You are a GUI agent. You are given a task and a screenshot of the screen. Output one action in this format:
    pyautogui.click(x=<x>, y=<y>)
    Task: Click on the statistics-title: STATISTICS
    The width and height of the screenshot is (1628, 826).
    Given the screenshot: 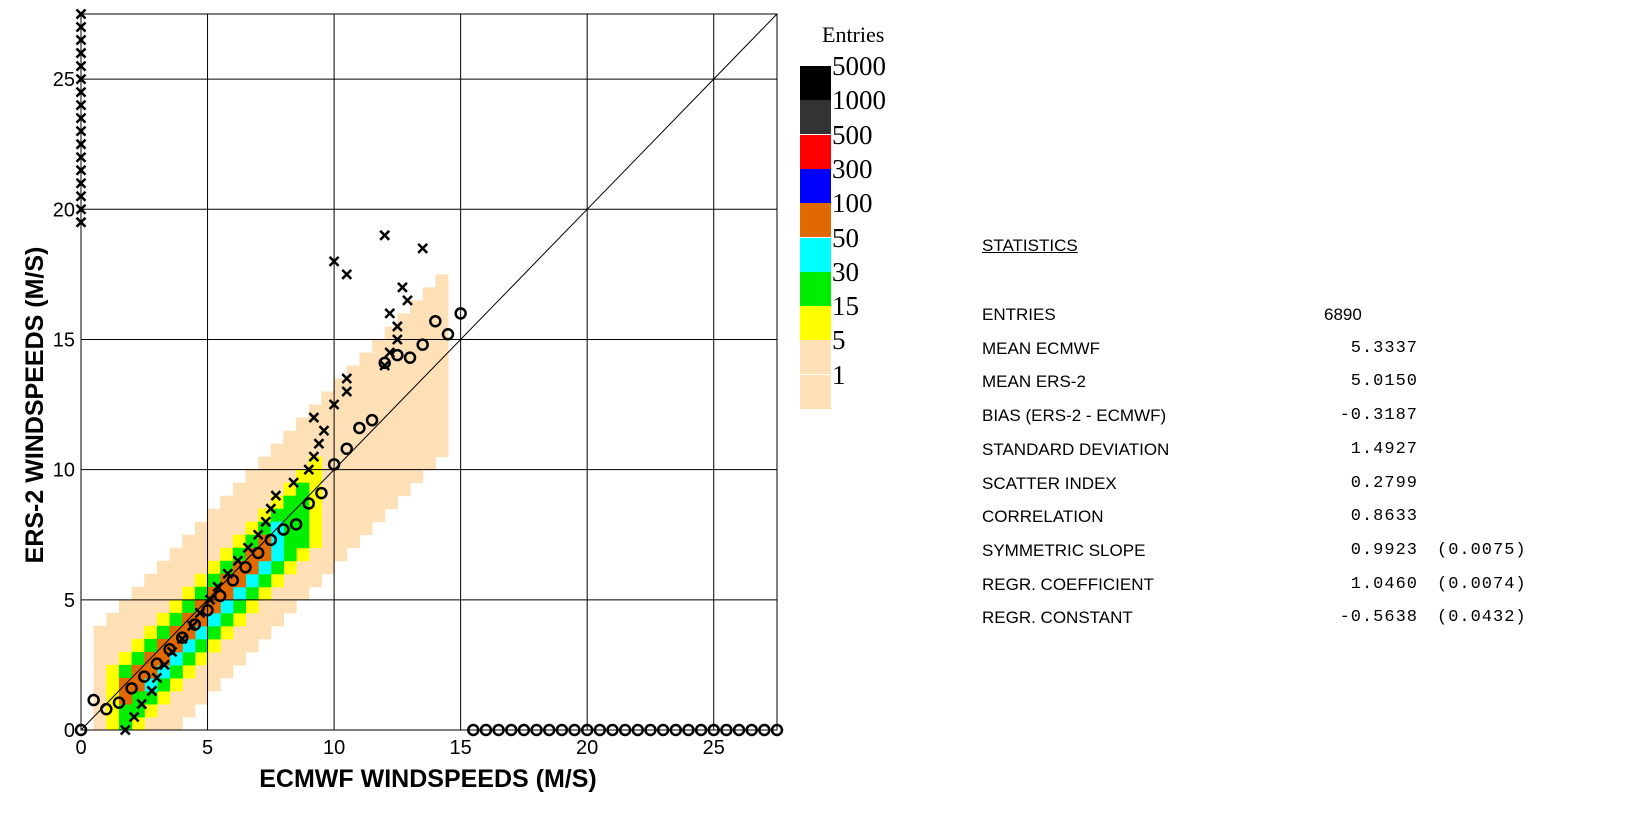 What is the action you would take?
    pyautogui.click(x=1030, y=245)
    